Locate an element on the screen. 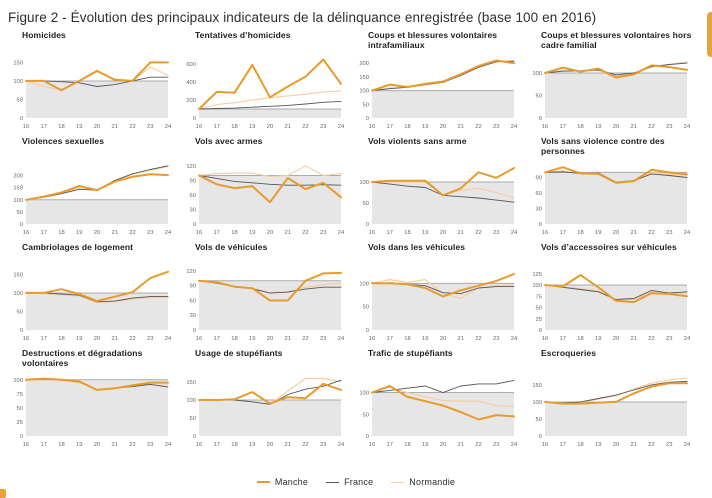  y-axis-tick-label: 90 is located at coordinates (193, 287).